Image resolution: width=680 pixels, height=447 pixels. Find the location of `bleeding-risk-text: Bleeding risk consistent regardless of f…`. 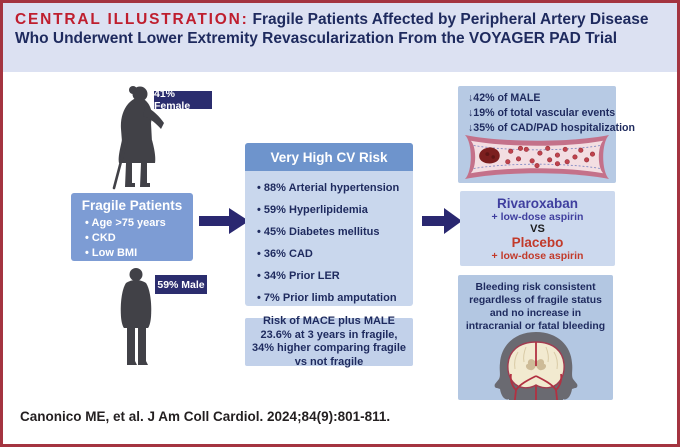

bleeding-risk-text: Bleeding risk consistent regardless of f… is located at coordinates (535, 307).